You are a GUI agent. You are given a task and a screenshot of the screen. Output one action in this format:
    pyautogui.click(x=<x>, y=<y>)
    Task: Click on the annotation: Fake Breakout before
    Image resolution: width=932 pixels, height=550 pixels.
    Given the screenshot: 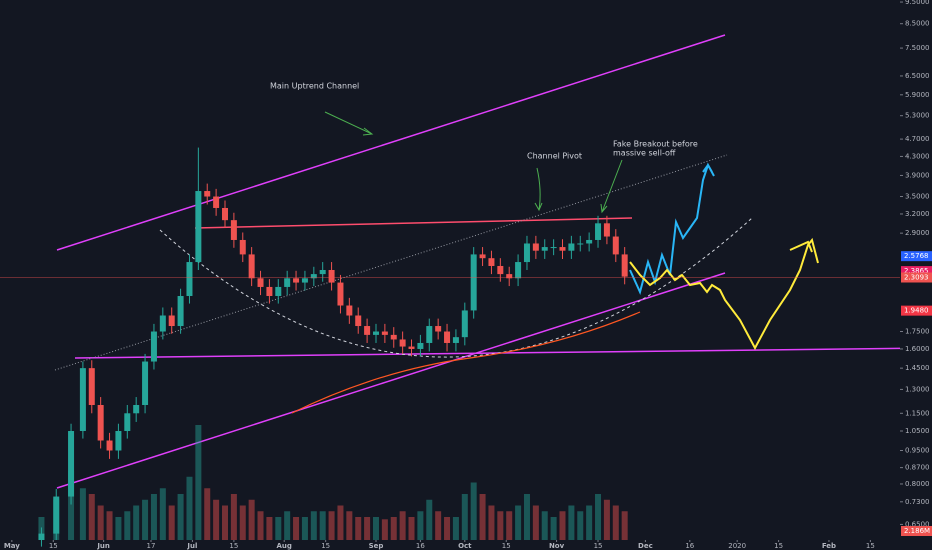 What is the action you would take?
    pyautogui.click(x=655, y=144)
    